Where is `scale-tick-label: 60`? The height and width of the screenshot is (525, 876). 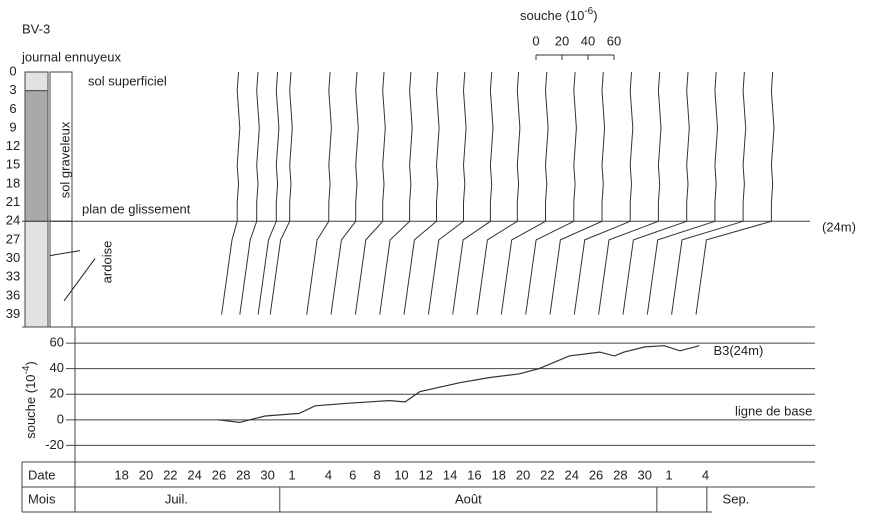 scale-tick-label: 60 is located at coordinates (614, 40).